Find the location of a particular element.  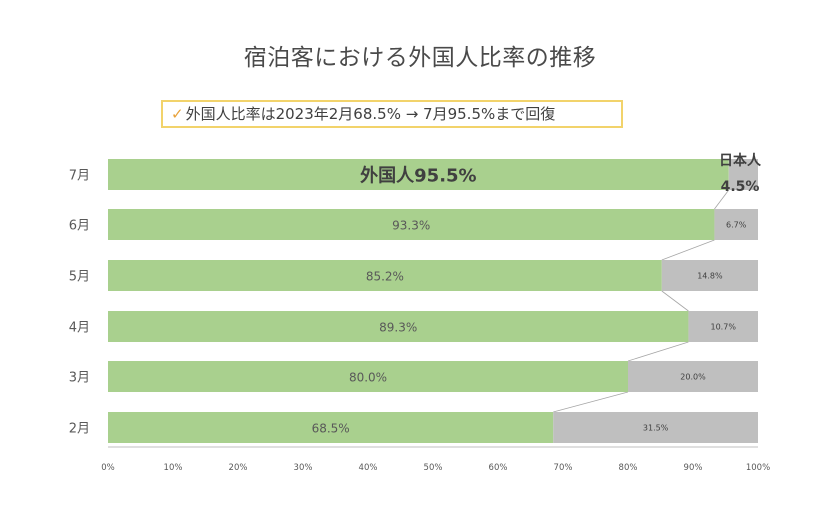

data-label-foreign: 93.3% is located at coordinates (411, 226).